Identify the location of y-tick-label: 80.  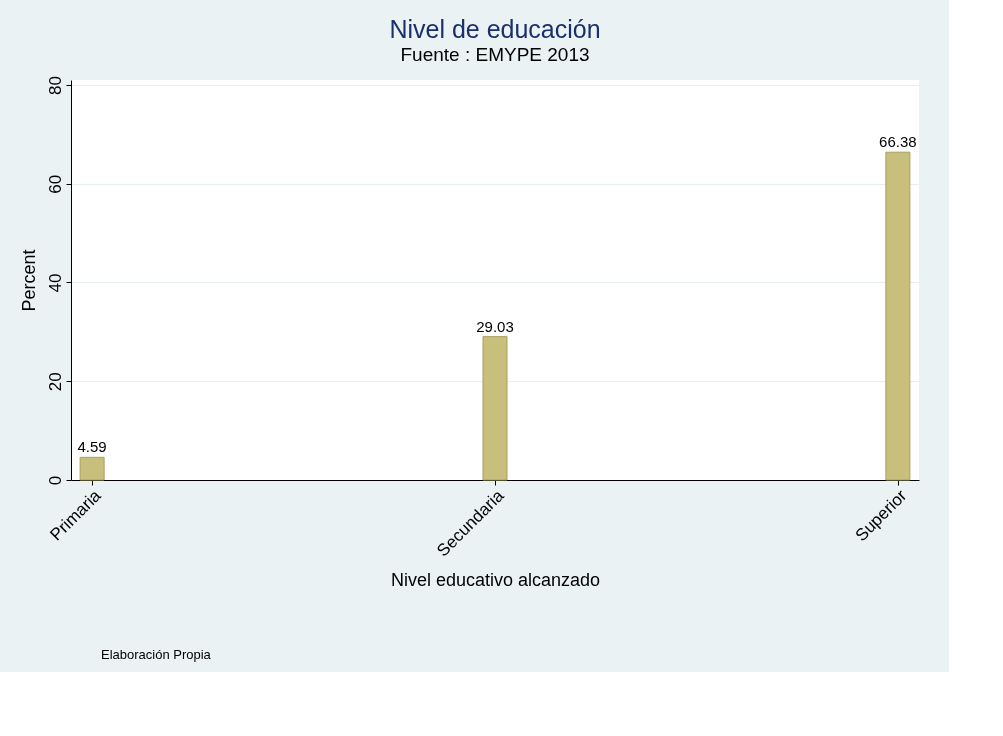
(55, 85).